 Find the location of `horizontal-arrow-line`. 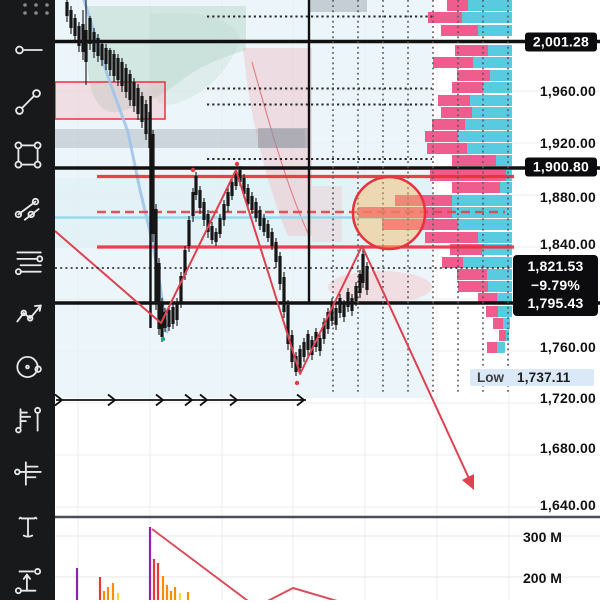

horizontal-arrow-line is located at coordinates (180, 400).